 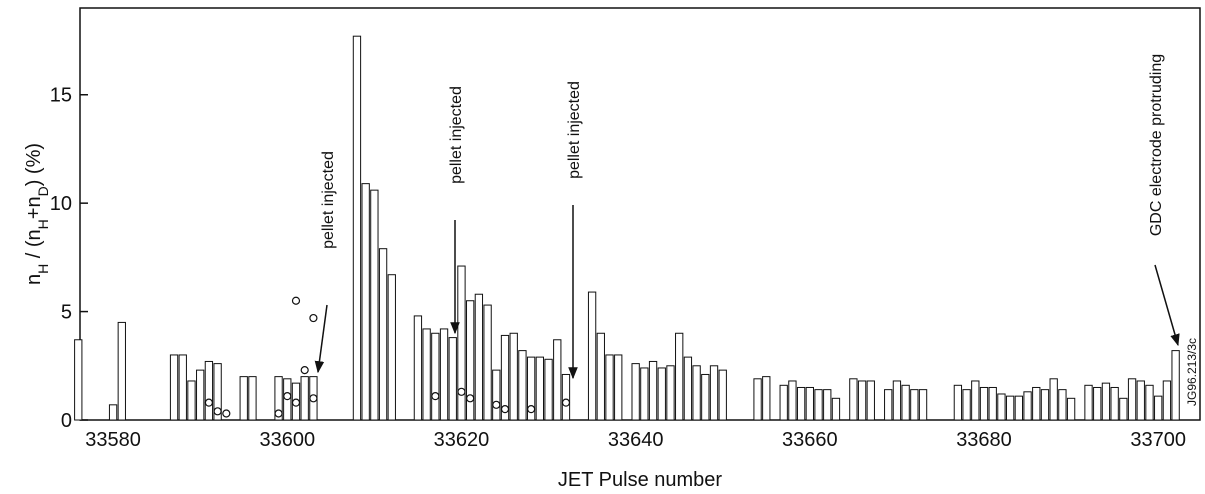 What do you see at coordinates (287, 440) in the screenshot?
I see `x-tick-label: 33600` at bounding box center [287, 440].